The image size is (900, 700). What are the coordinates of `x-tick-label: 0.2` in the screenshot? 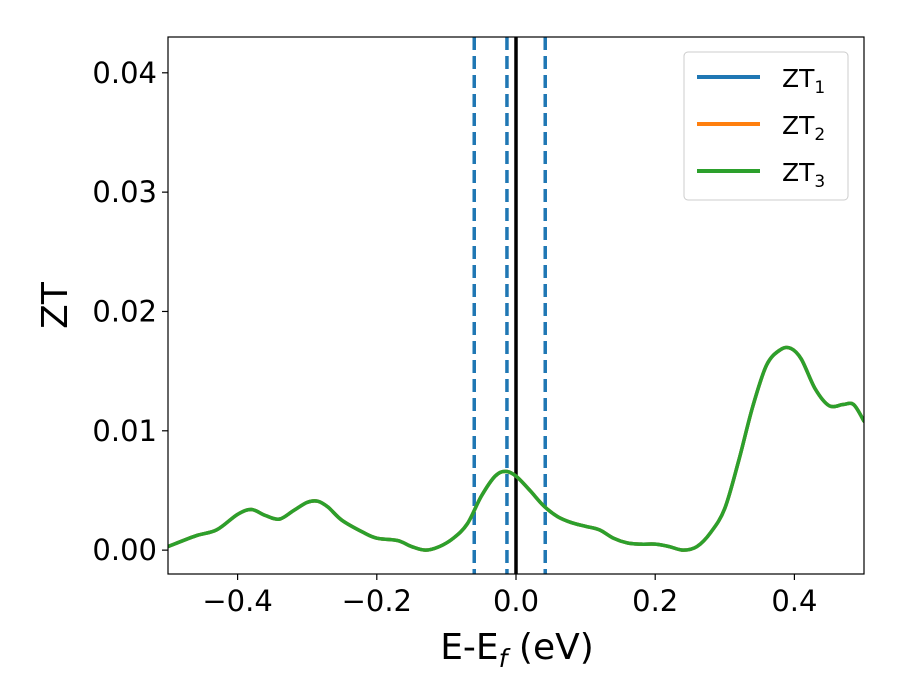 It's located at (655, 601).